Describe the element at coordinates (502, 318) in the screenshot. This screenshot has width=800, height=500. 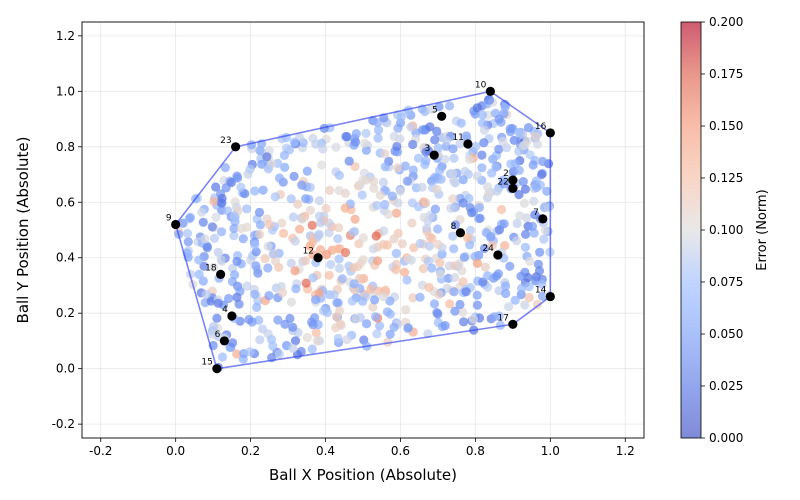
I see `anchor-point-label: 17` at that location.